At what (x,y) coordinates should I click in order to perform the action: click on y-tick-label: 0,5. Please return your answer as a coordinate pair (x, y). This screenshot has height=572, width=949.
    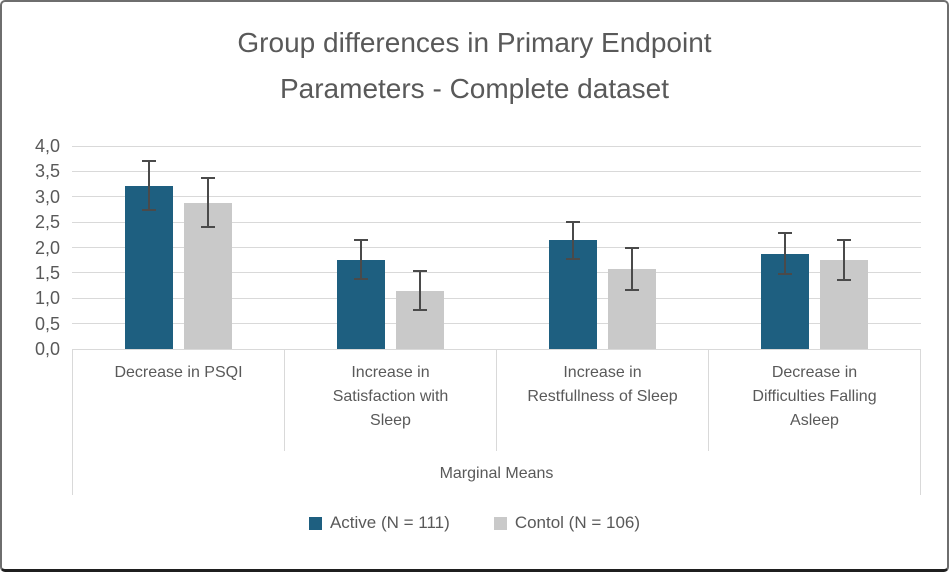
    Looking at the image, I should click on (47, 323).